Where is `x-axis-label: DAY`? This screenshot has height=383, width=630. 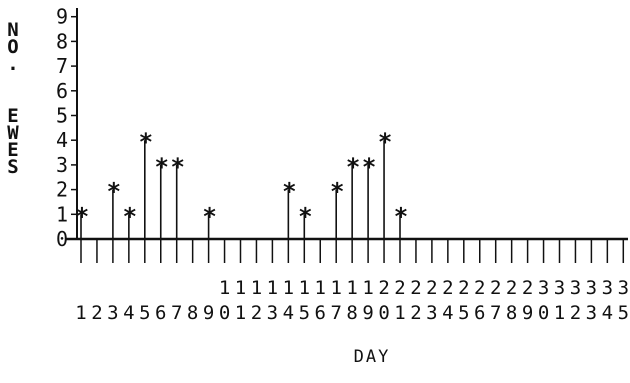 x-axis-label: DAY is located at coordinates (372, 357).